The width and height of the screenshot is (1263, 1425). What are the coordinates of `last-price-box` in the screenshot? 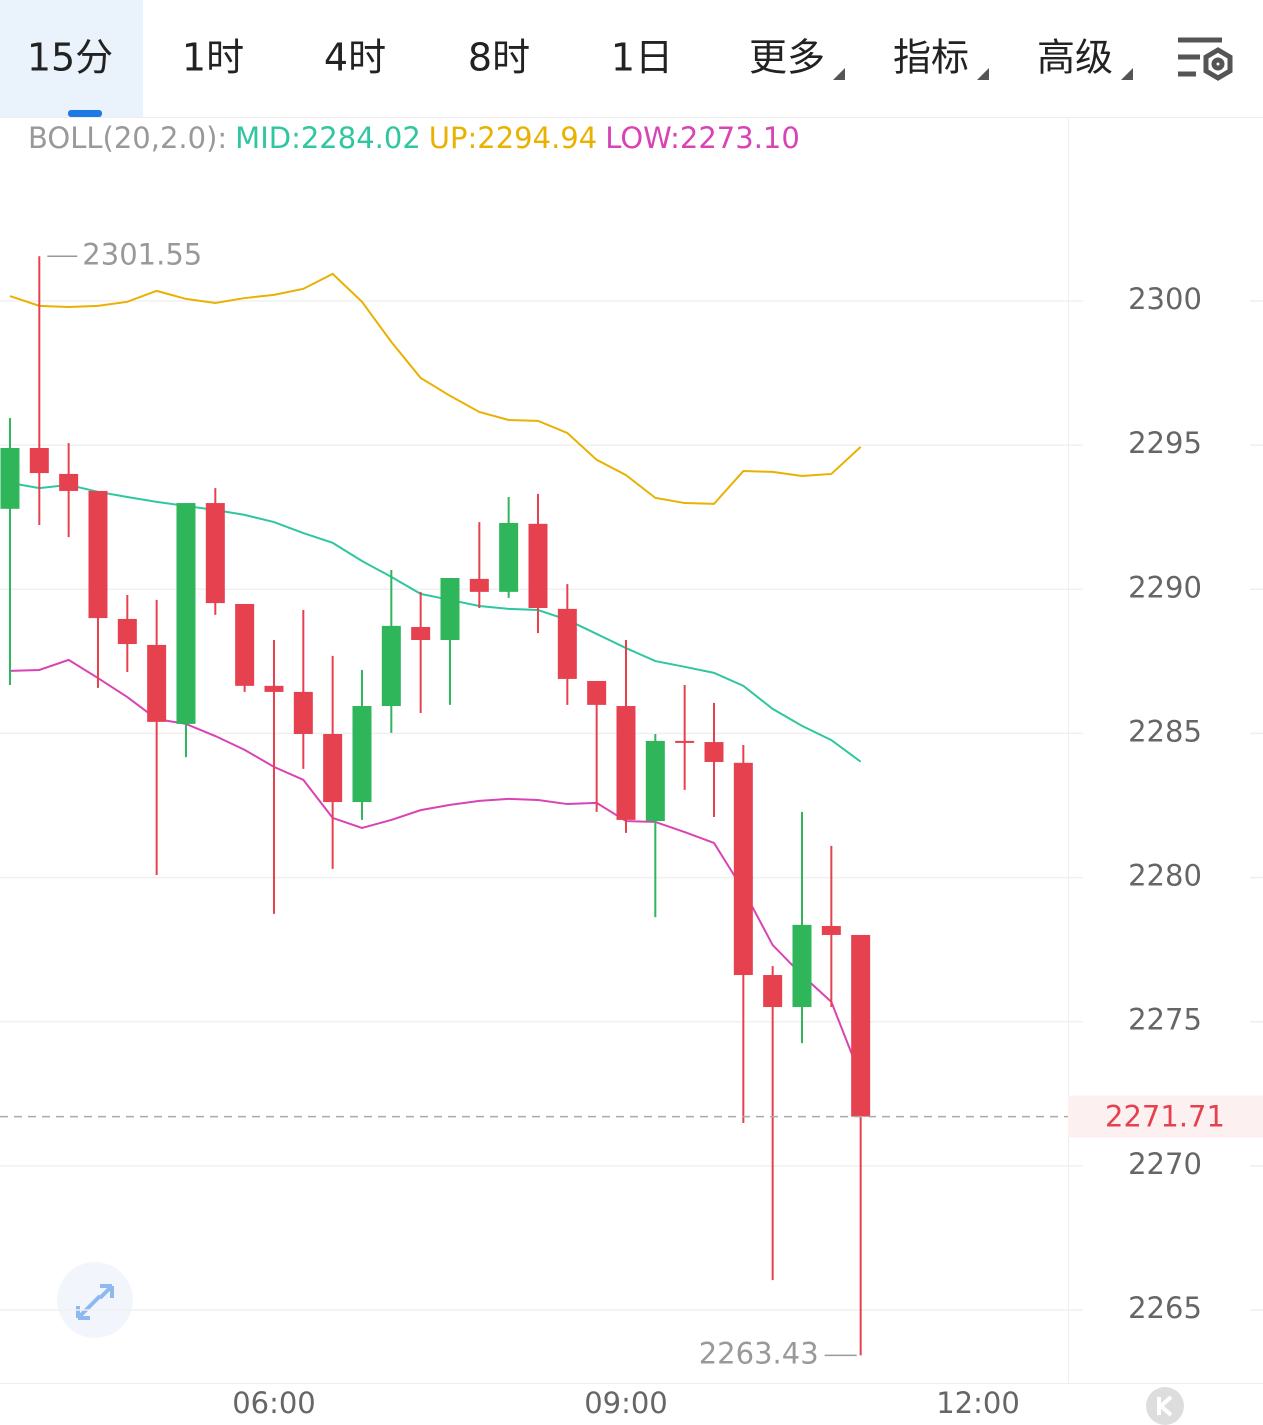 It's located at (1165, 1116).